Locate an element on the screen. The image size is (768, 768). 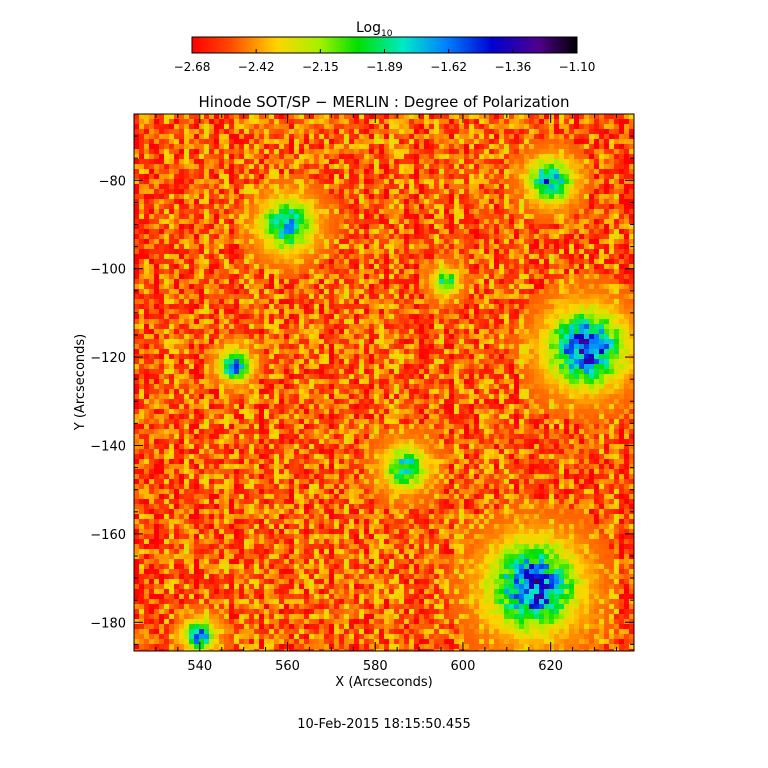
y-tick-label: −160 is located at coordinates (108, 535).